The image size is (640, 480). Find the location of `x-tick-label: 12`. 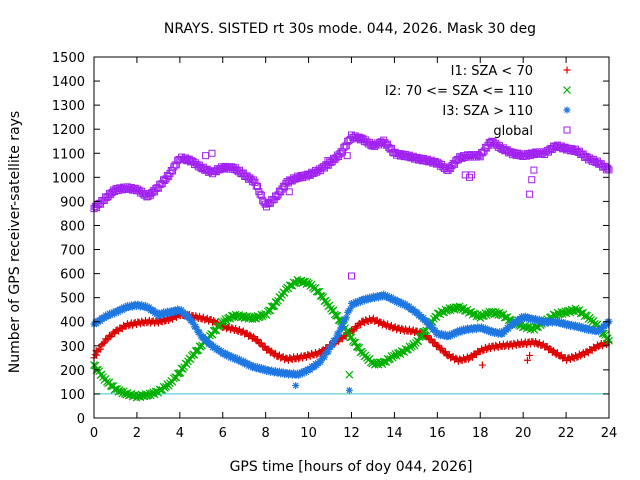

x-tick-label: 12 is located at coordinates (351, 433).